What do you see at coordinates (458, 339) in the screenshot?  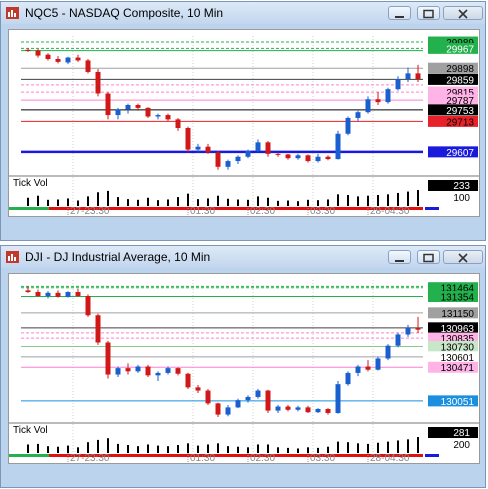 I see `price-label: 130835` at bounding box center [458, 339].